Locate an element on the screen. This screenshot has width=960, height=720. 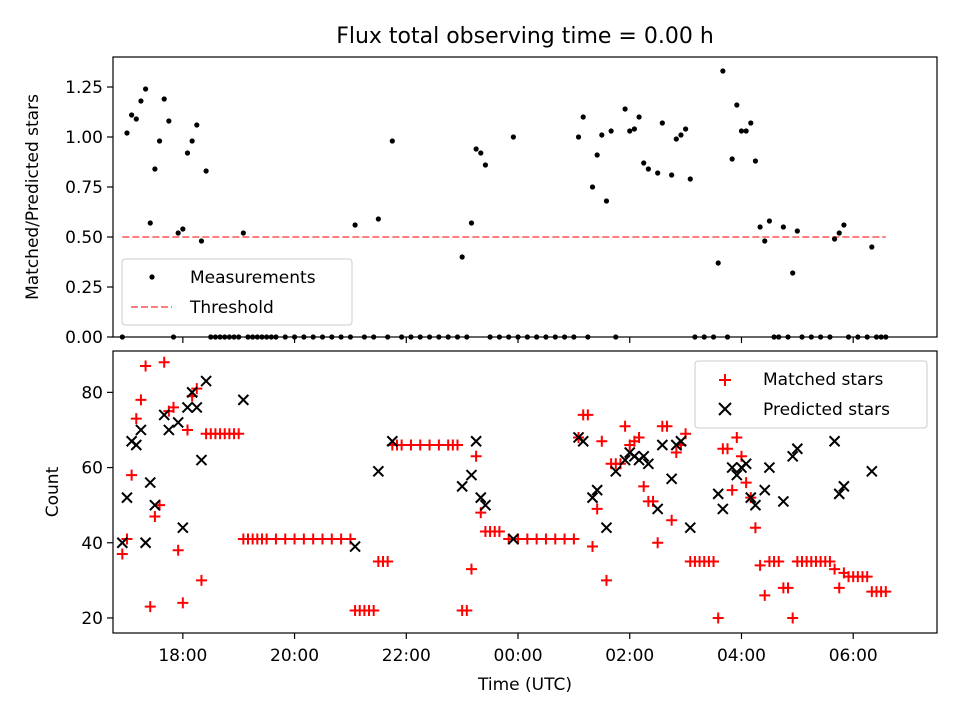
bottom-y-tick-label: 80 is located at coordinates (92, 393).